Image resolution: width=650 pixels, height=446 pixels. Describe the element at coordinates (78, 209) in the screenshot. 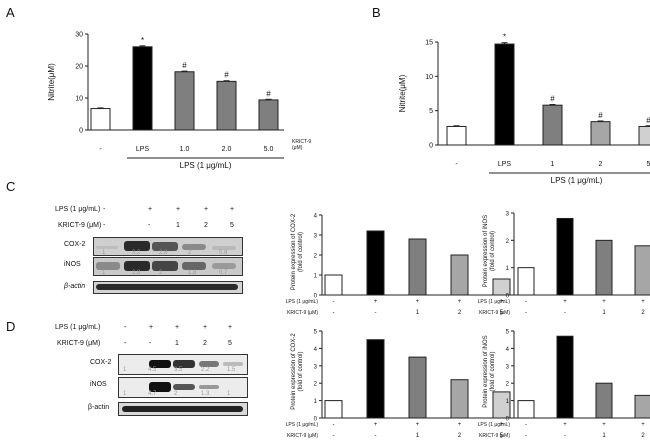

I see `blot-c-lps-label: LPS (1 μg/mL)` at that location.